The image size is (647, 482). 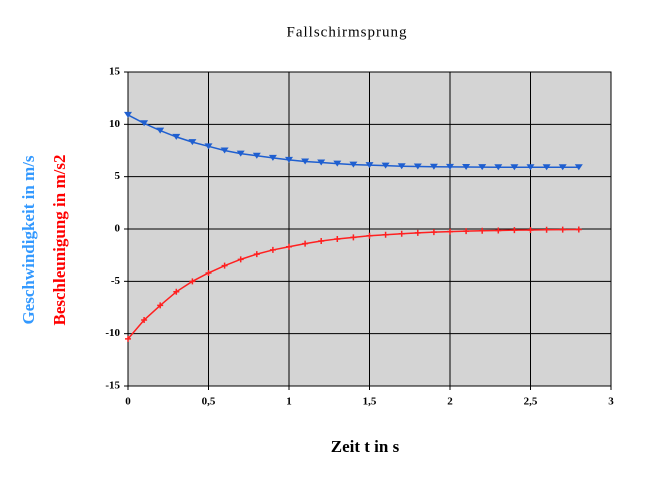 What do you see at coordinates (59, 240) in the screenshot?
I see `y-axis-label: Beschleunigung in m/s2` at bounding box center [59, 240].